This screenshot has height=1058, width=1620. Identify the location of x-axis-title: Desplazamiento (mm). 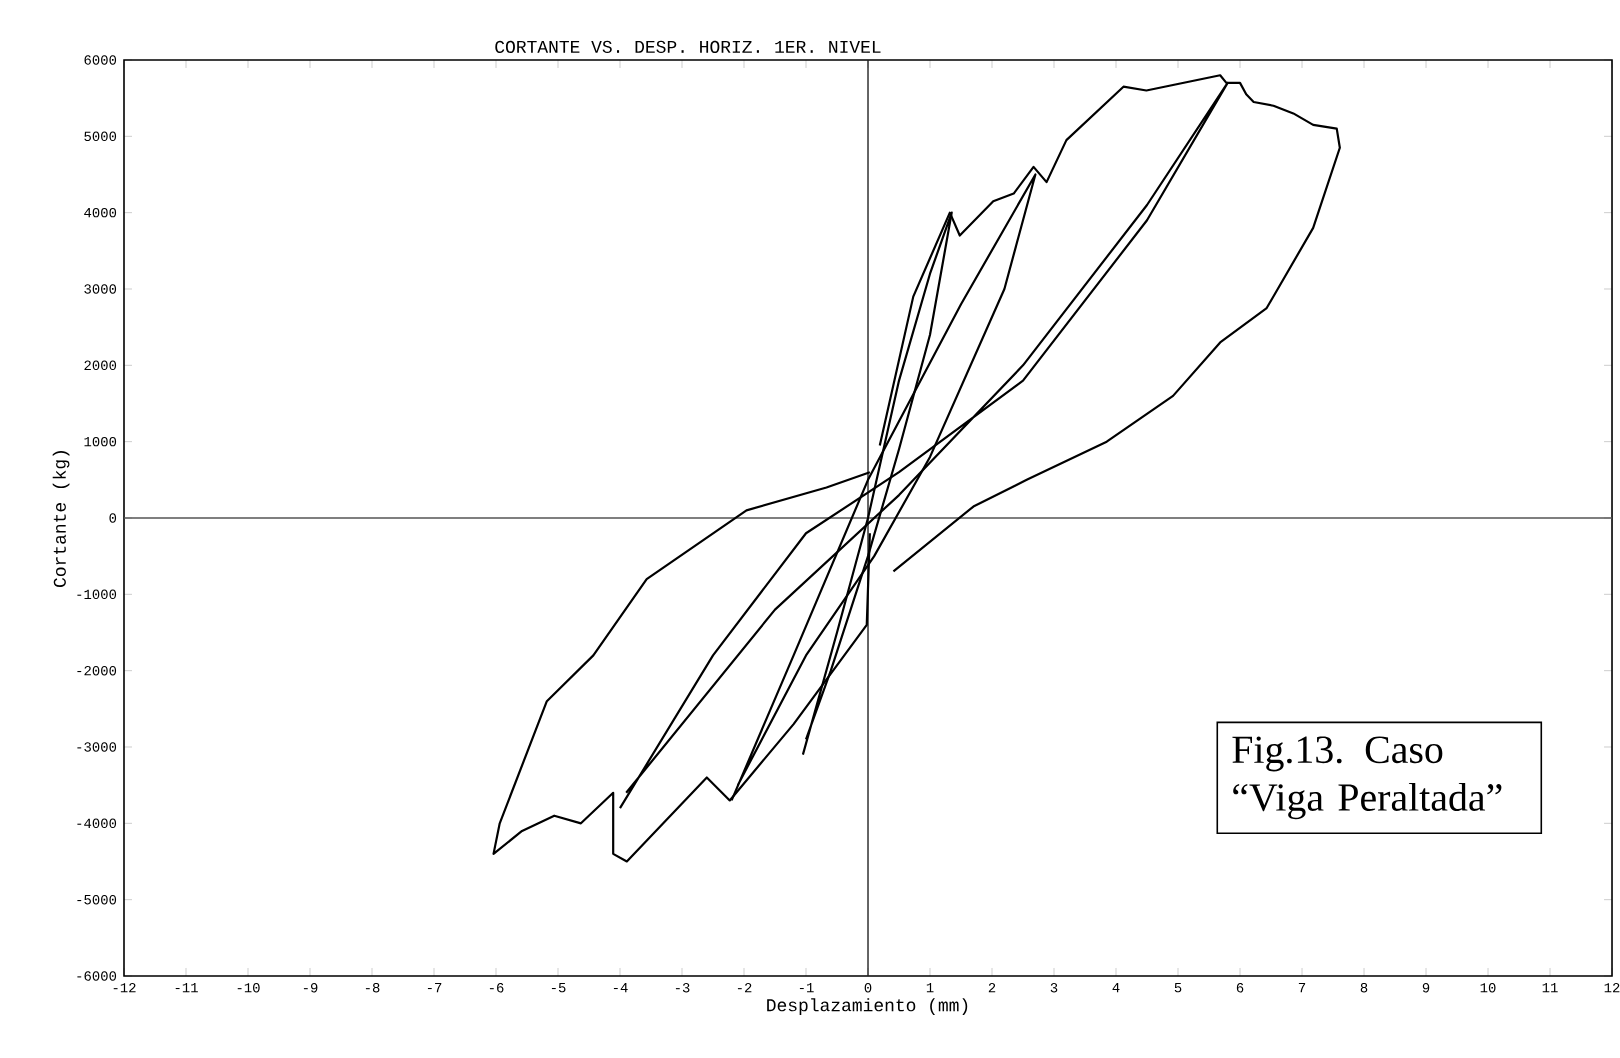
(867, 1006).